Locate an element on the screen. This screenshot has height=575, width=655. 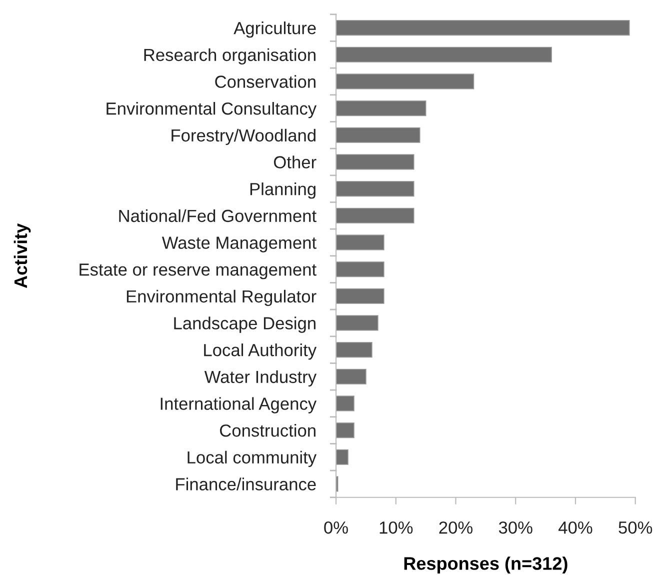
y-tick-label: Landscape Design is located at coordinates (245, 324).